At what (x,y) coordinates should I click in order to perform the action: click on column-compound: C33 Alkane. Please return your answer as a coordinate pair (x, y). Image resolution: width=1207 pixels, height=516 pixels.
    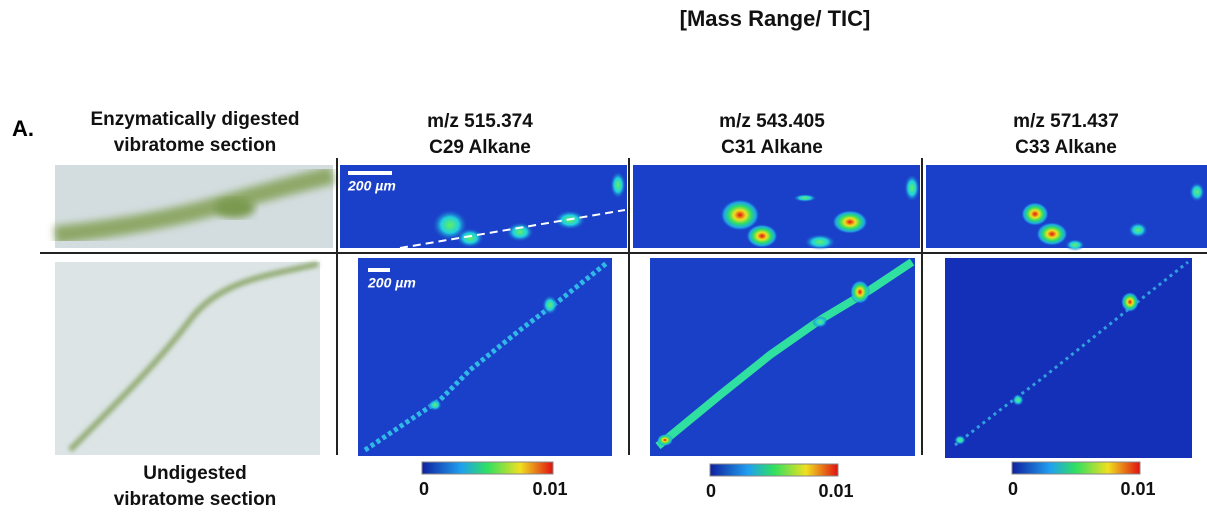
    Looking at the image, I should click on (1066, 147).